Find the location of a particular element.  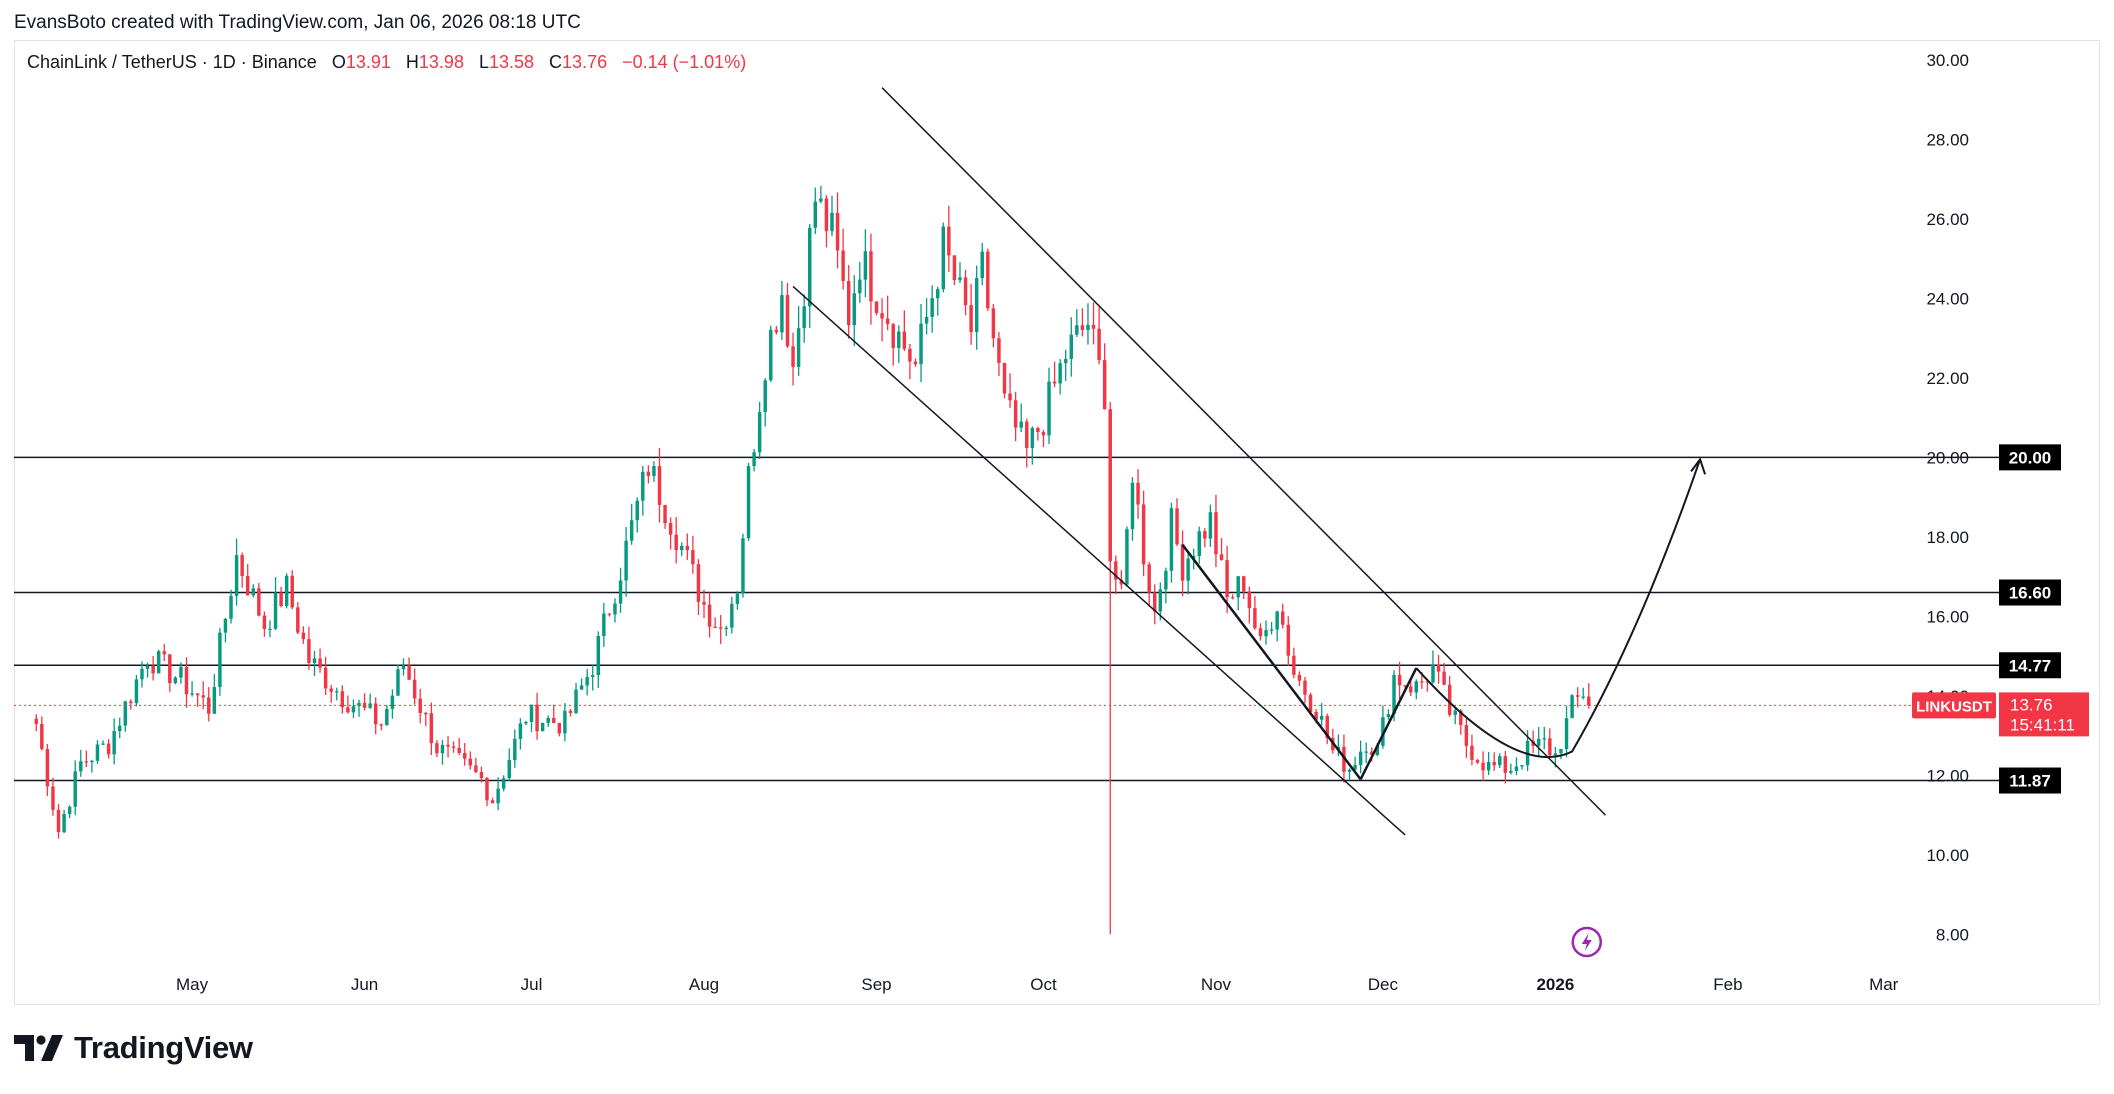

y-tick-label: 8.00 is located at coordinates (1952, 934).